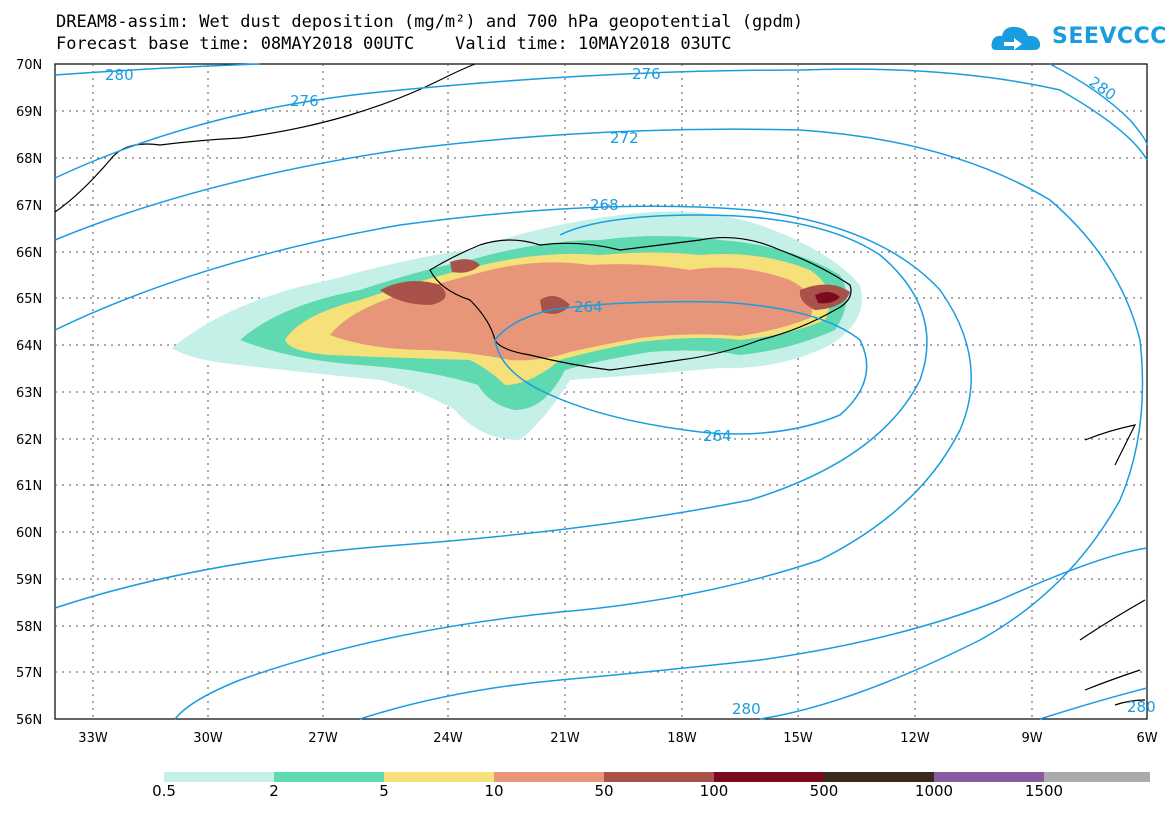 This screenshot has width=1175, height=815. What do you see at coordinates (164, 791) in the screenshot?
I see `colorbar-label: 0.5` at bounding box center [164, 791].